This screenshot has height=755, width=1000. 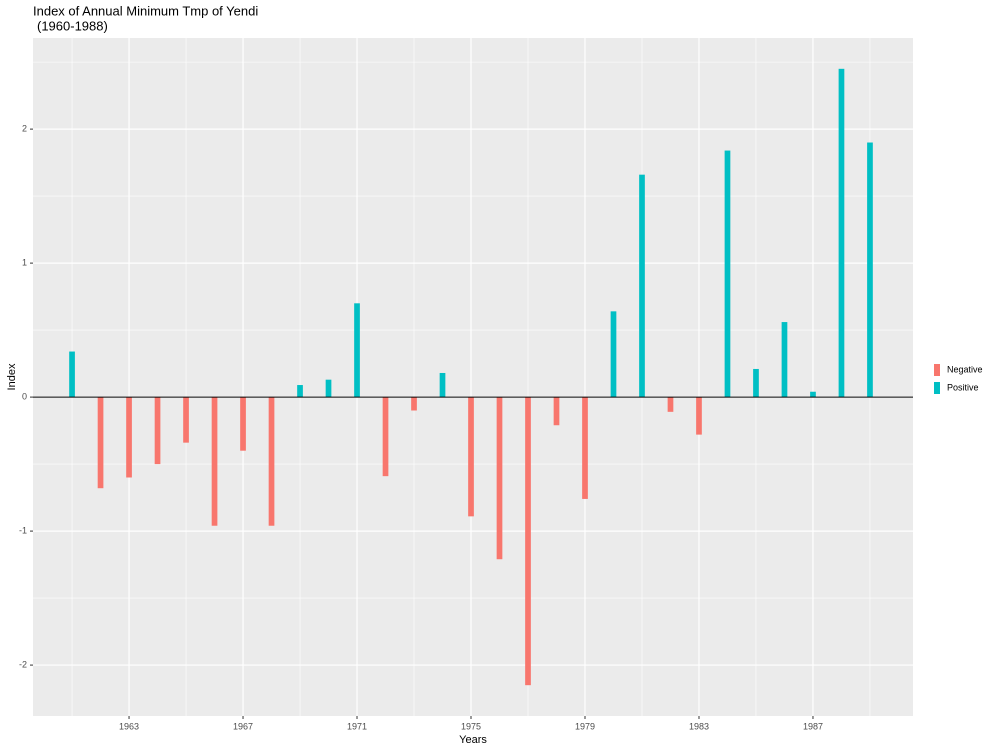 I want to click on x-tick-label: 1971, so click(x=357, y=726).